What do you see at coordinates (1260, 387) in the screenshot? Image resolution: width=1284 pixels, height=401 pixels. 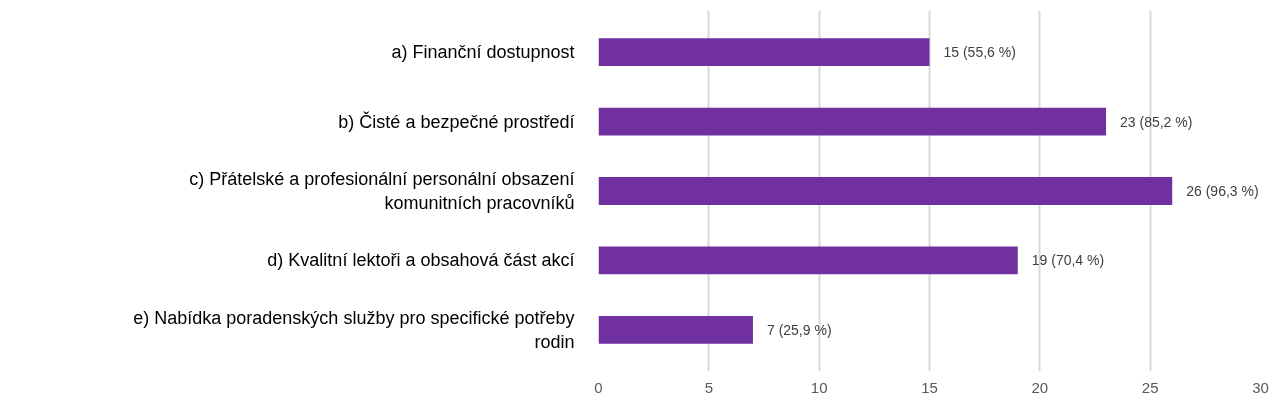 I see `x-tick-label: 30` at bounding box center [1260, 387].